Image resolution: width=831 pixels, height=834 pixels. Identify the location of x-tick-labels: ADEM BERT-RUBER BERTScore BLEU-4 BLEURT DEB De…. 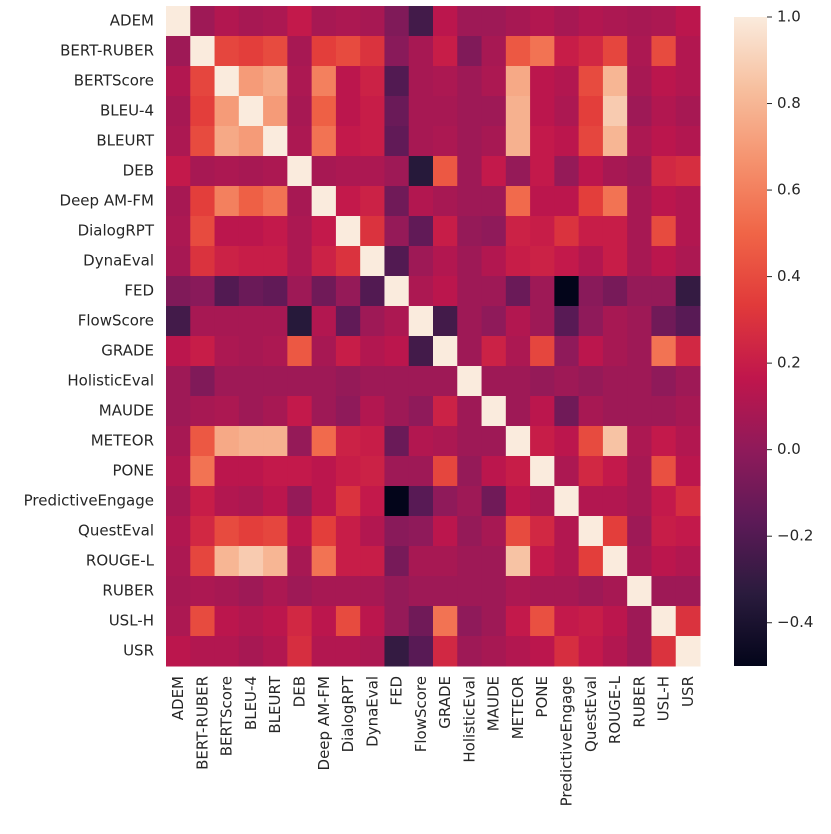
(433, 740).